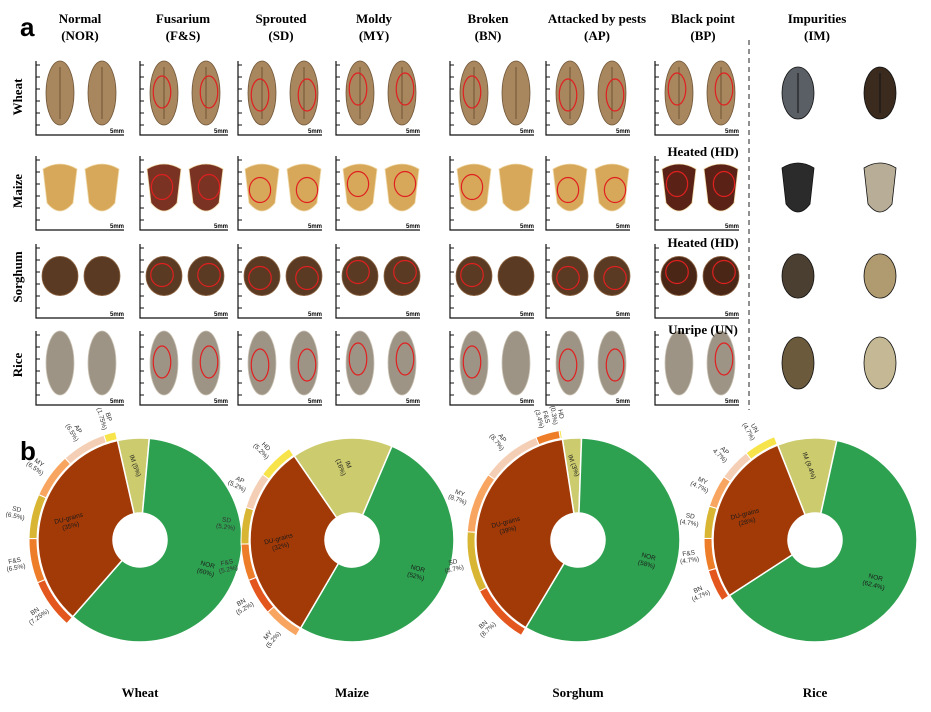 The width and height of the screenshot is (931, 712). I want to click on chart-title-wheat: Wheat, so click(141, 692).